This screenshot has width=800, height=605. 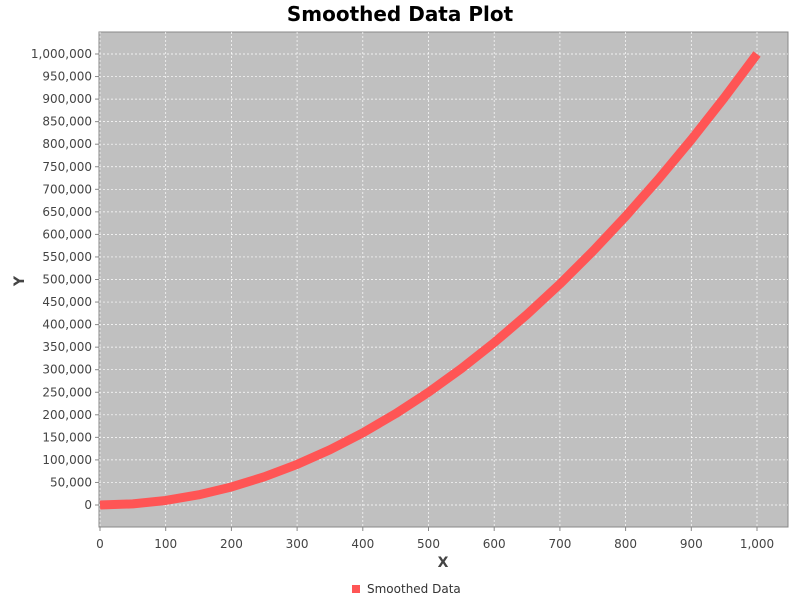 What do you see at coordinates (414, 589) in the screenshot?
I see `legend-label: Smoothed Data` at bounding box center [414, 589].